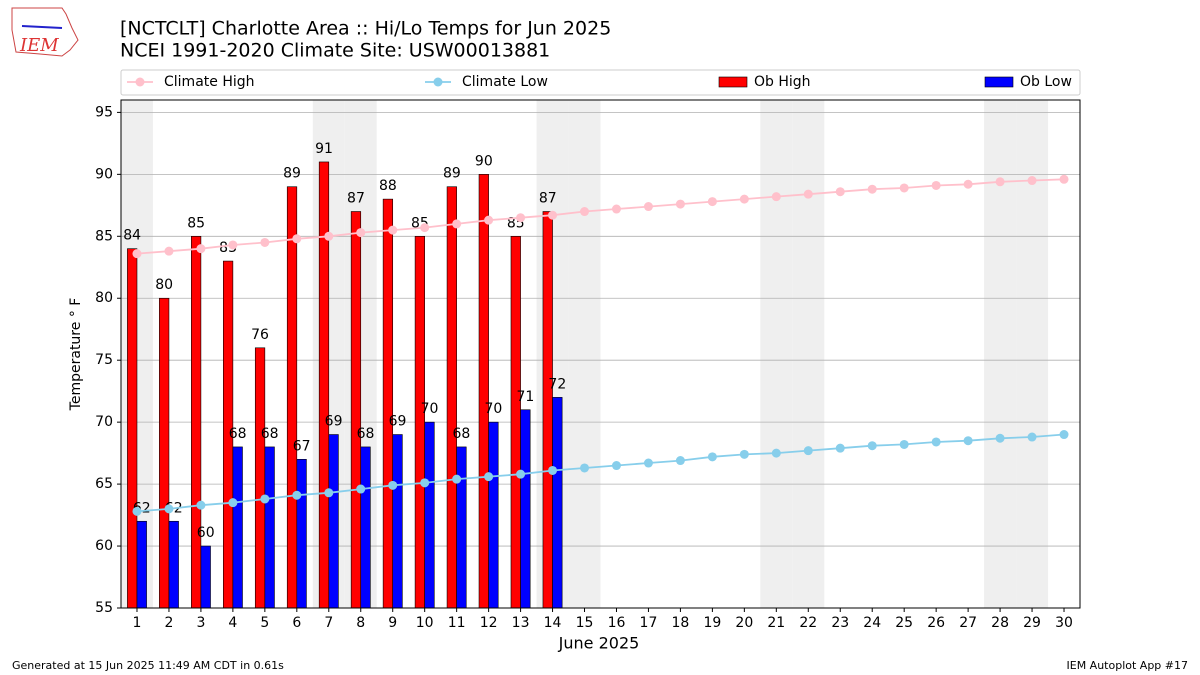 Image resolution: width=1200 pixels, height=675 pixels. I want to click on x-tick-label: 7, so click(328, 623).